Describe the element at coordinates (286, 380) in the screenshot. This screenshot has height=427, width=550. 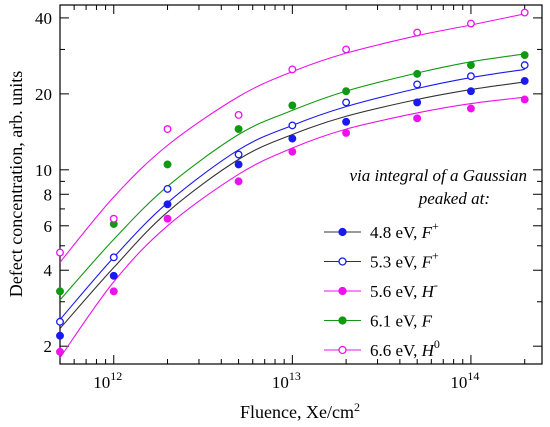
I see `x-tick-label: 1013` at that location.